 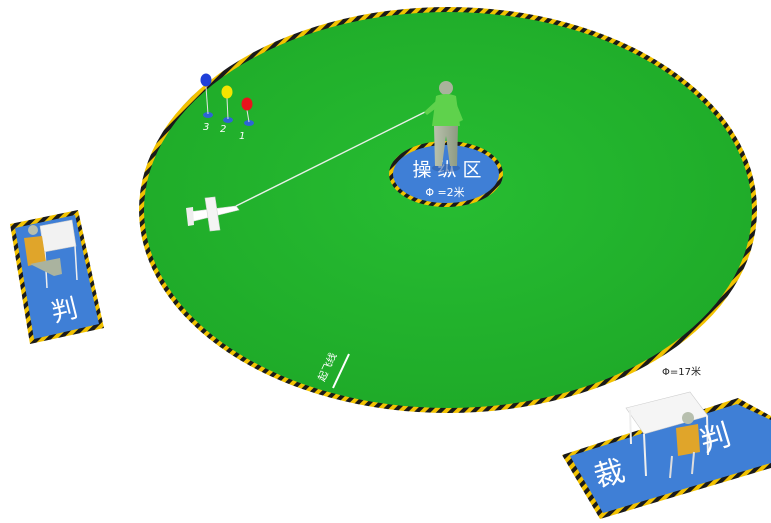 I want to click on balloon-1-body, so click(x=247, y=104).